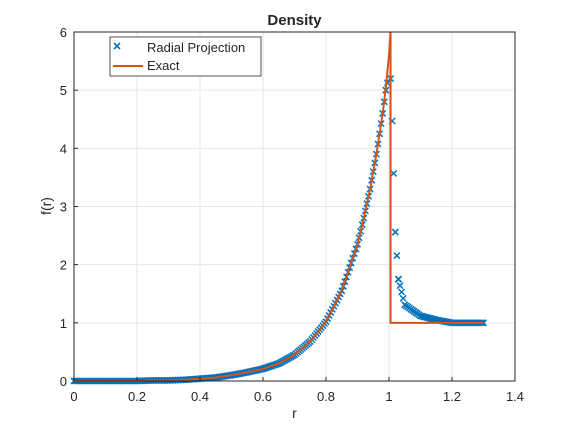 The width and height of the screenshot is (571, 428). Describe the element at coordinates (63, 265) in the screenshot. I see `y-tick-label: 2` at that location.